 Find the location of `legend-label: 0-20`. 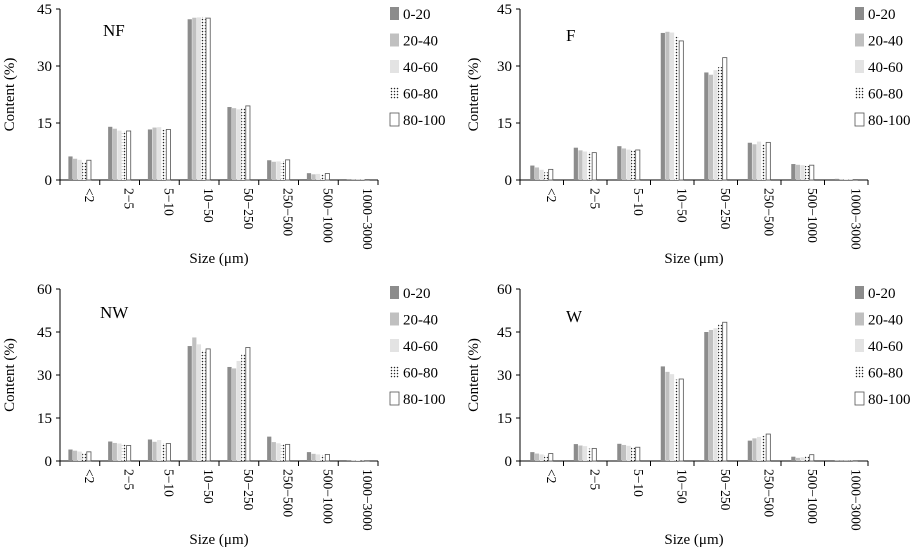

legend-label: 0-20 is located at coordinates (417, 15).